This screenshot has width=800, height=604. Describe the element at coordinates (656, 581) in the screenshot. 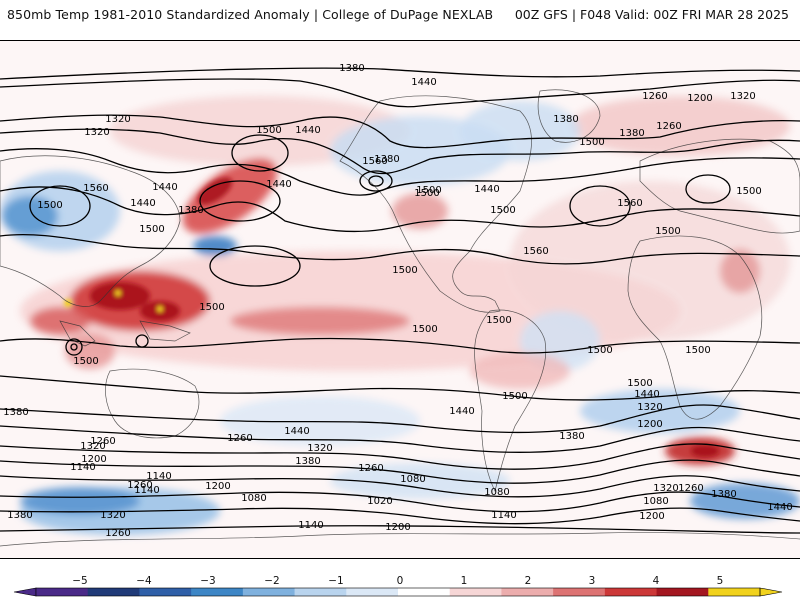

I see `colorbar-tick-label: 4` at that location.